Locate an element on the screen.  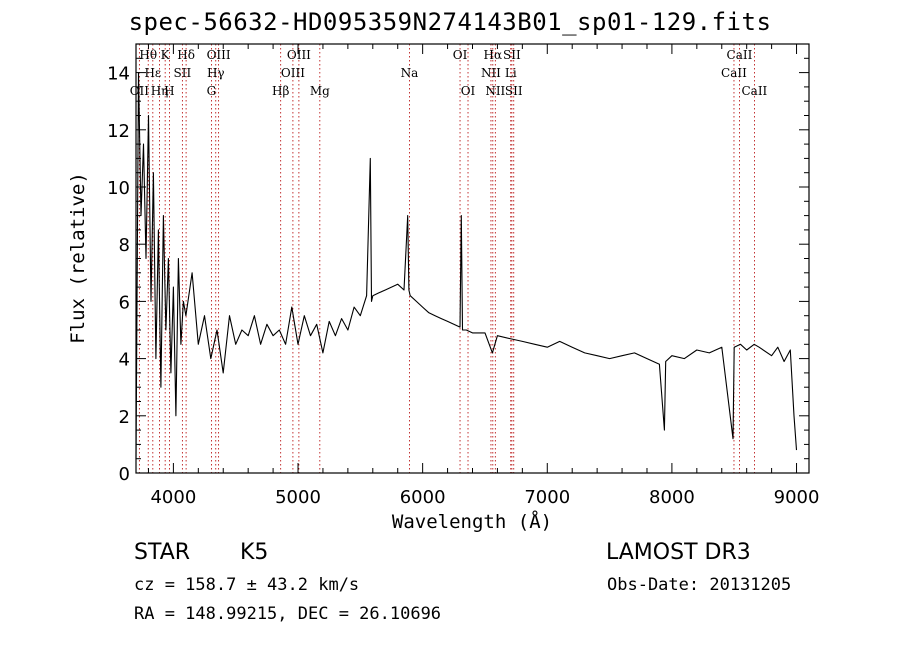
x-tick-label: 8000 is located at coordinates (672, 497).